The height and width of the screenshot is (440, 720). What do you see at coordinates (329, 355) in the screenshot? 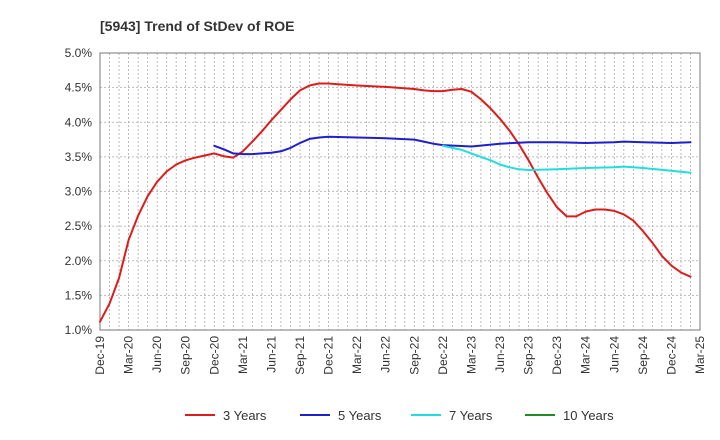
I see `x-tick-label: Dec-21` at bounding box center [329, 355].